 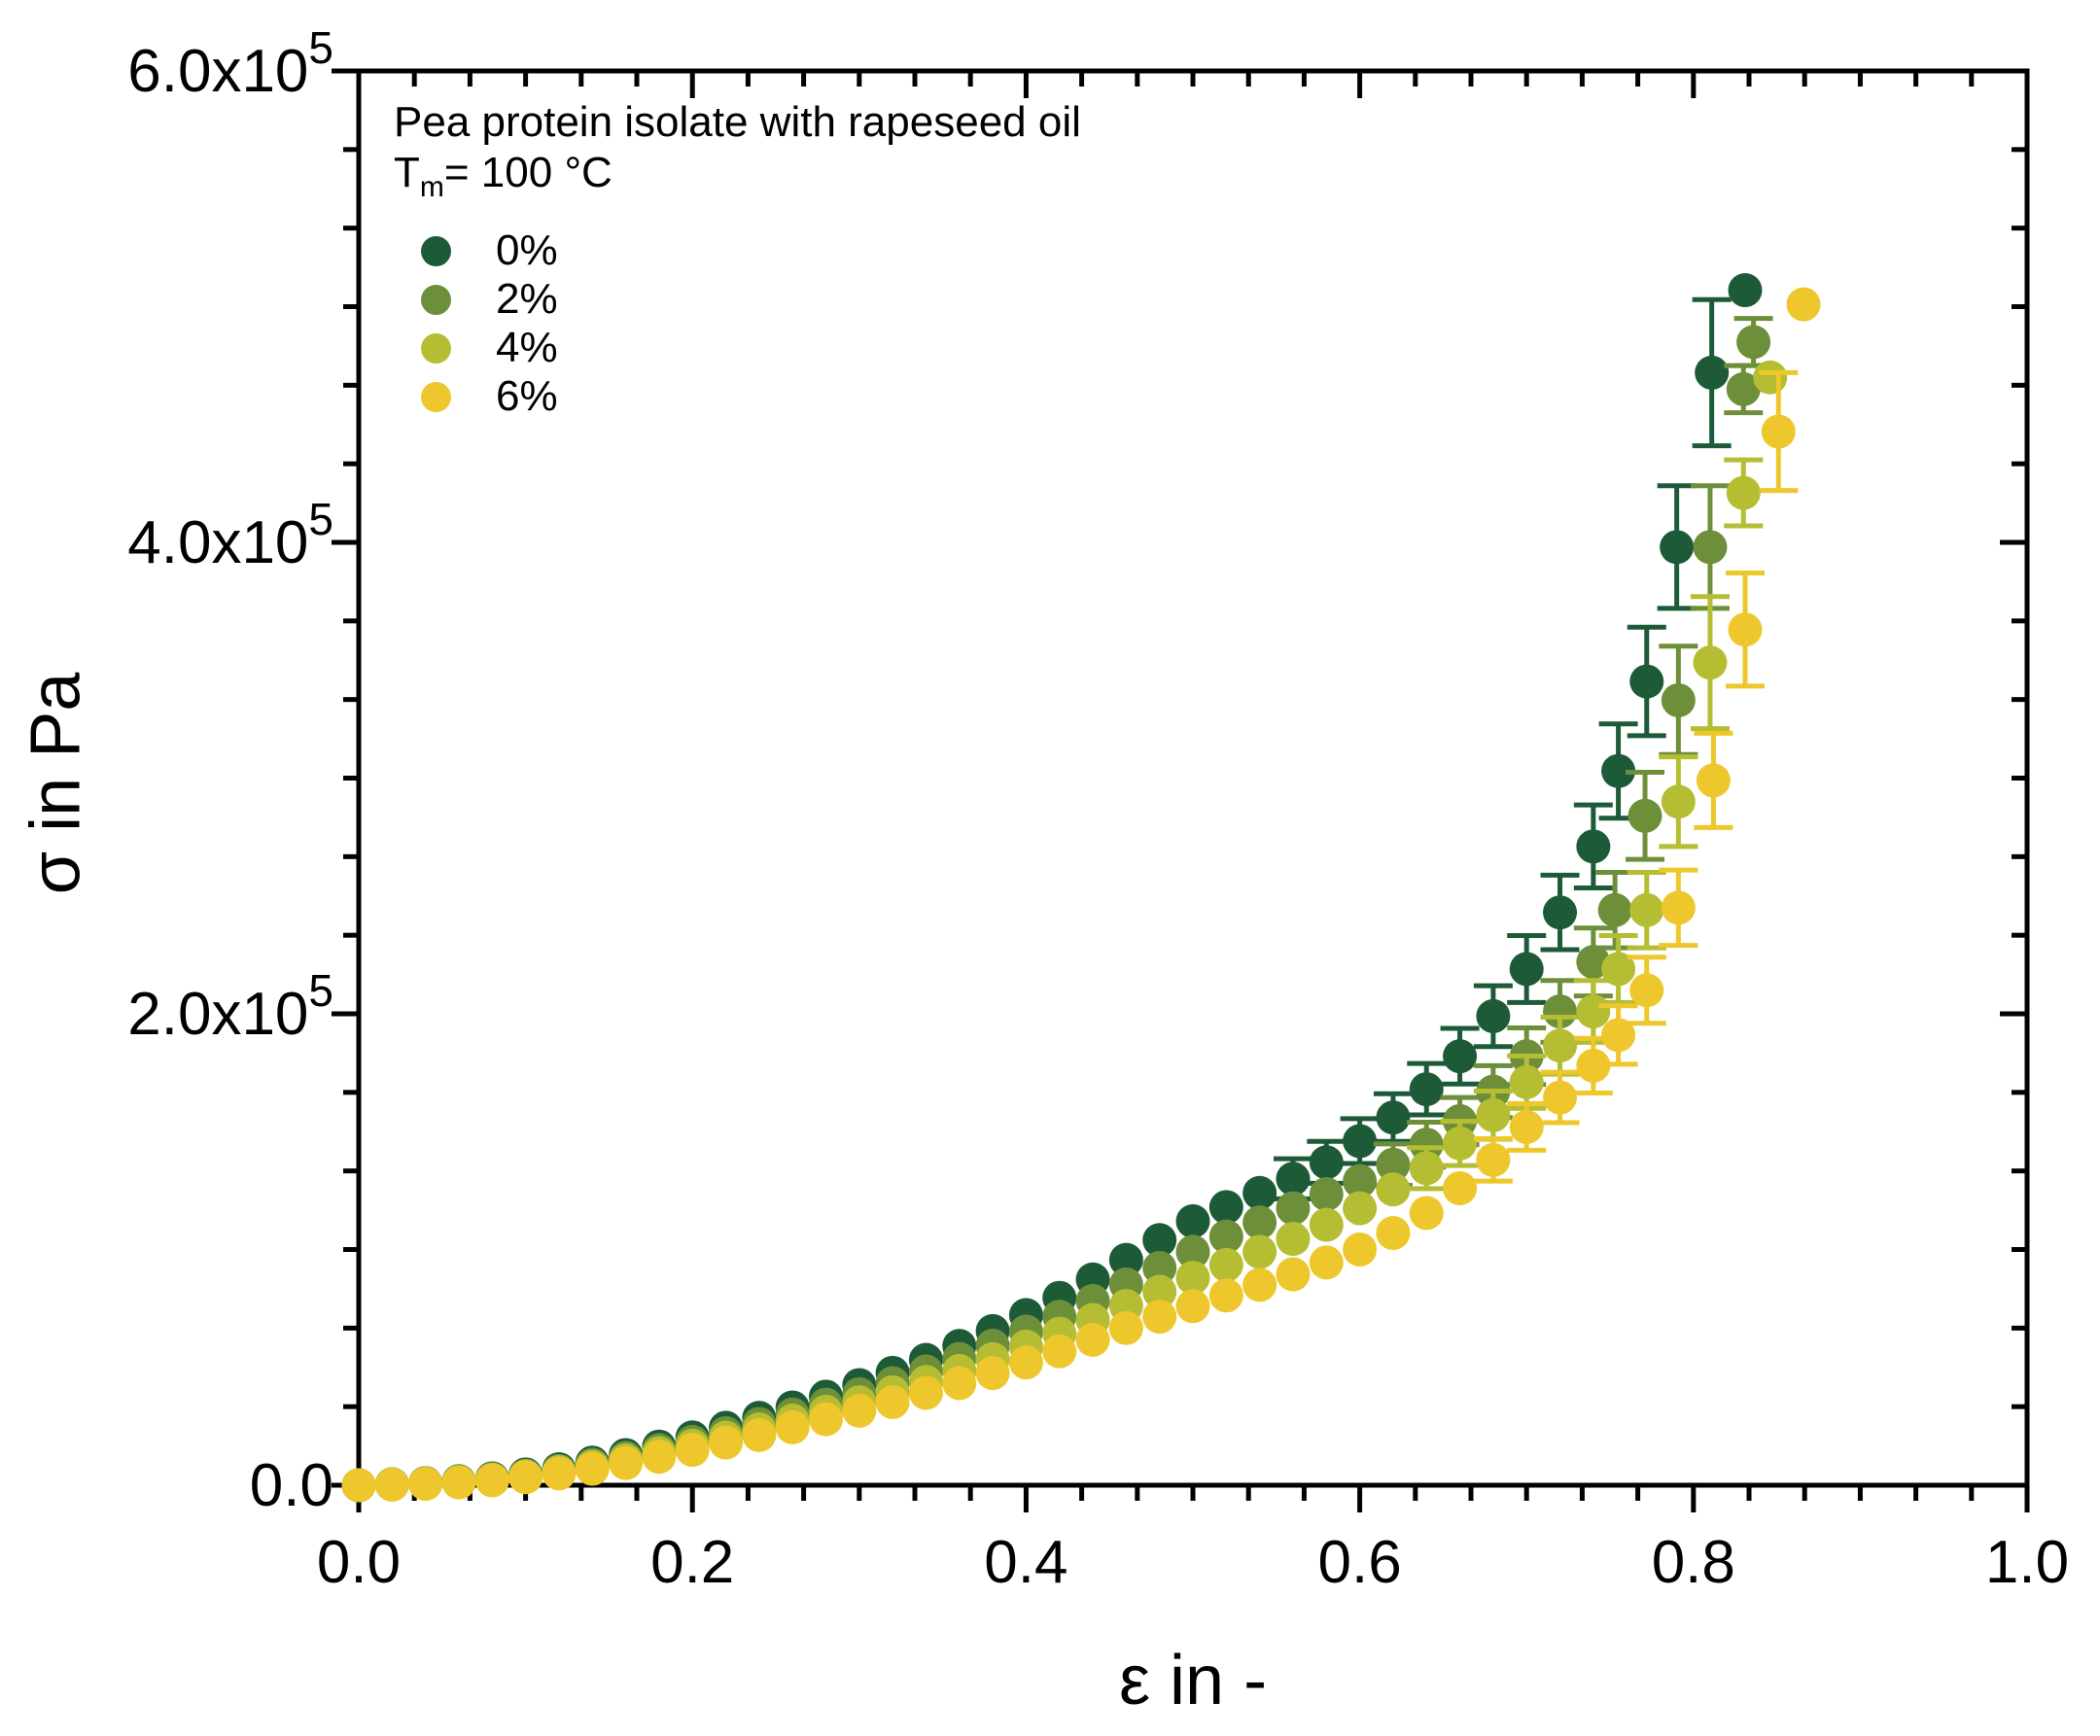 What do you see at coordinates (692, 1562) in the screenshot?
I see `x-tick-label: 0.2` at bounding box center [692, 1562].